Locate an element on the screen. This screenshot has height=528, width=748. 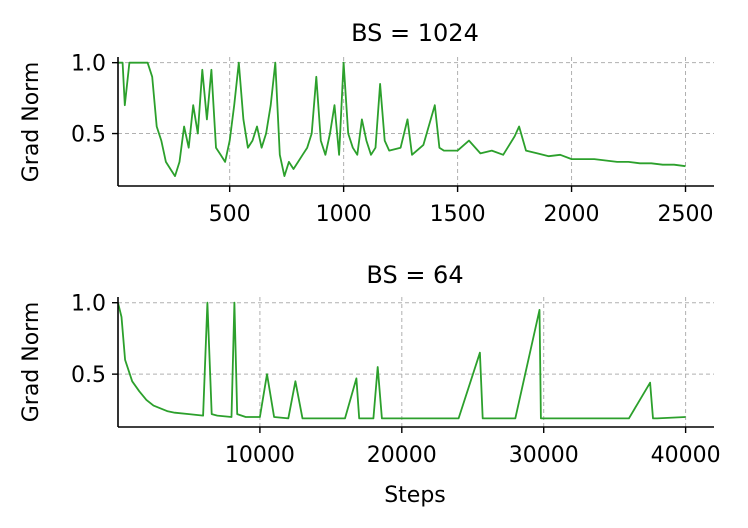
x-tick-label: 1000 is located at coordinates (344, 214).